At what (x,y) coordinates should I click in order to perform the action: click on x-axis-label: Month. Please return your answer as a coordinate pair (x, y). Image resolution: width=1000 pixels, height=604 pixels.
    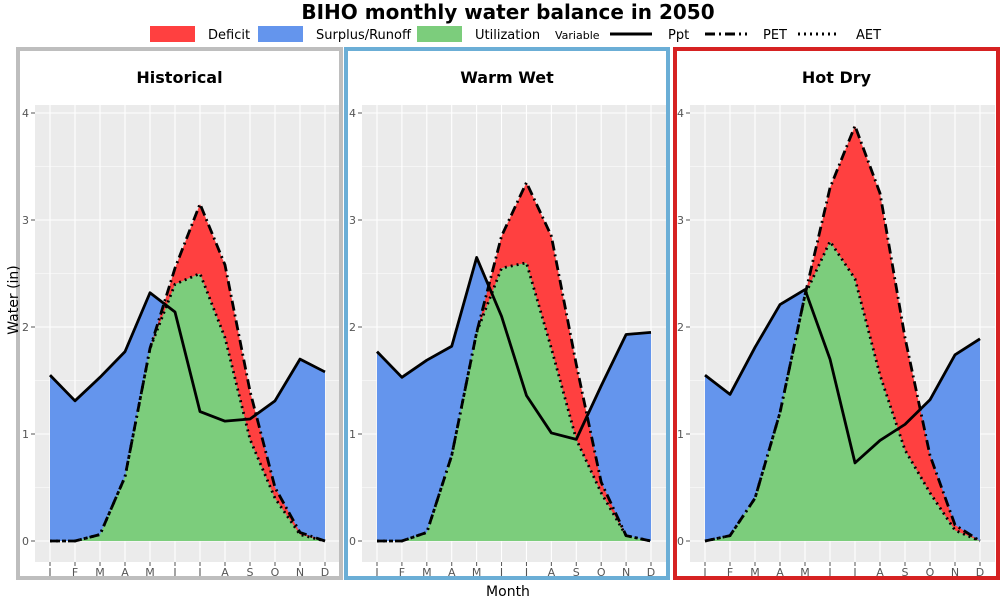
    Looking at the image, I should click on (508, 592).